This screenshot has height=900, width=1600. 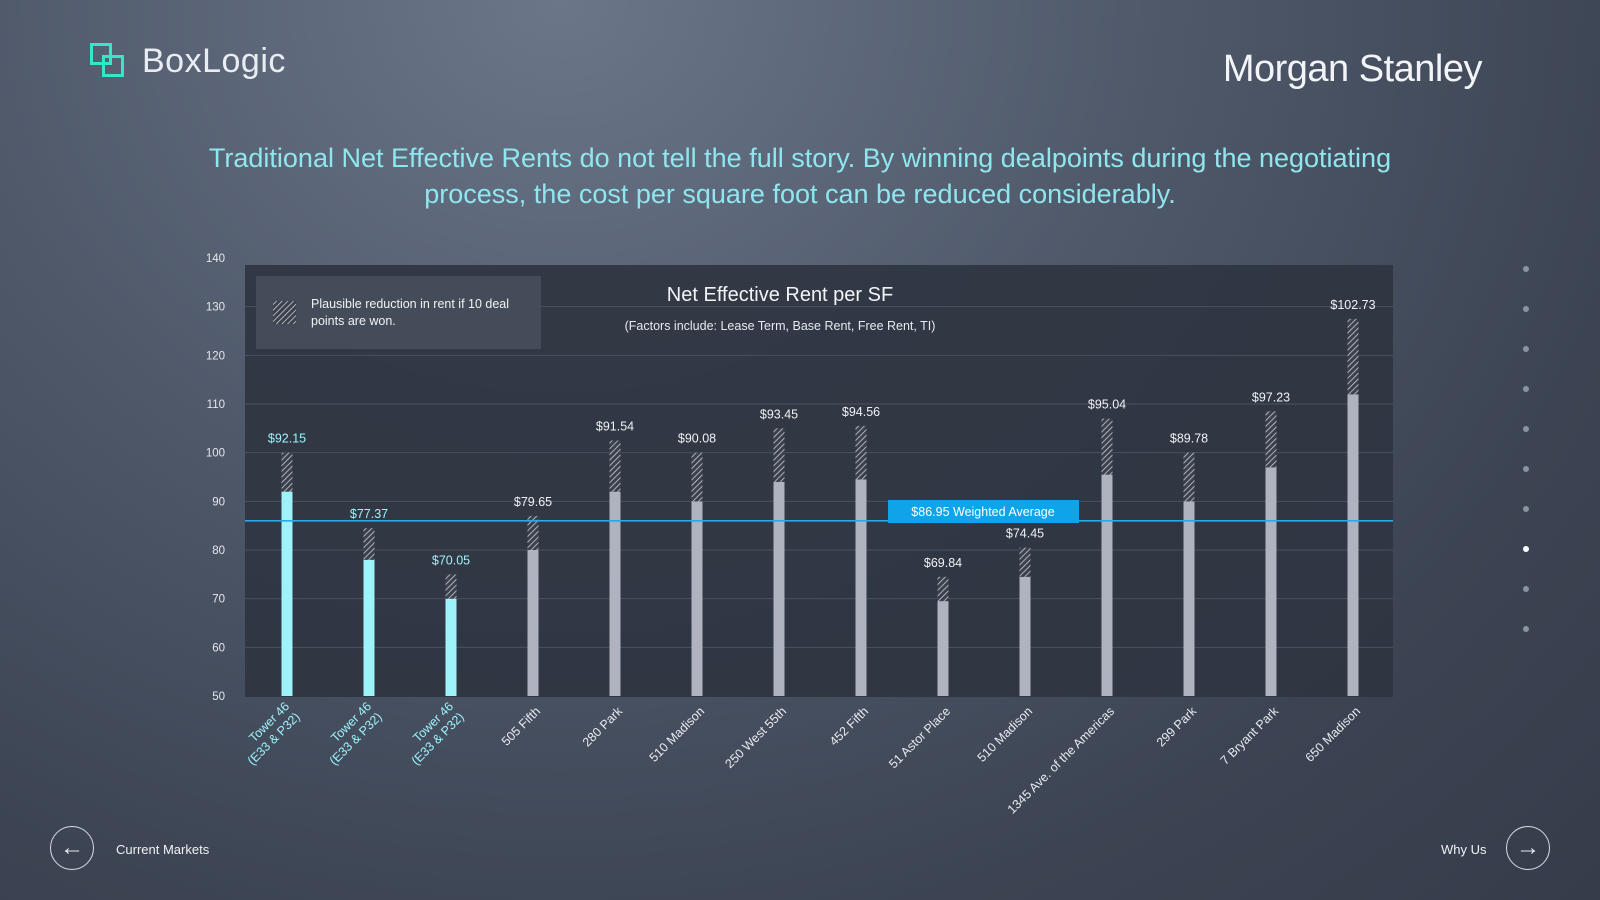 What do you see at coordinates (615, 427) in the screenshot?
I see `bar-value-label: $91.54` at bounding box center [615, 427].